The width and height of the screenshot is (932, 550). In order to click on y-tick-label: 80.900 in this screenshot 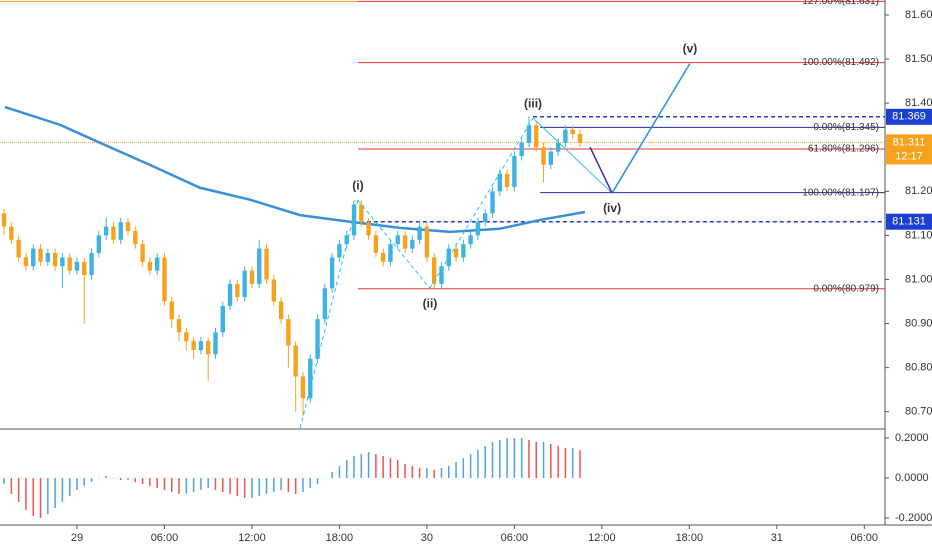, I will do `click(918, 323)`.